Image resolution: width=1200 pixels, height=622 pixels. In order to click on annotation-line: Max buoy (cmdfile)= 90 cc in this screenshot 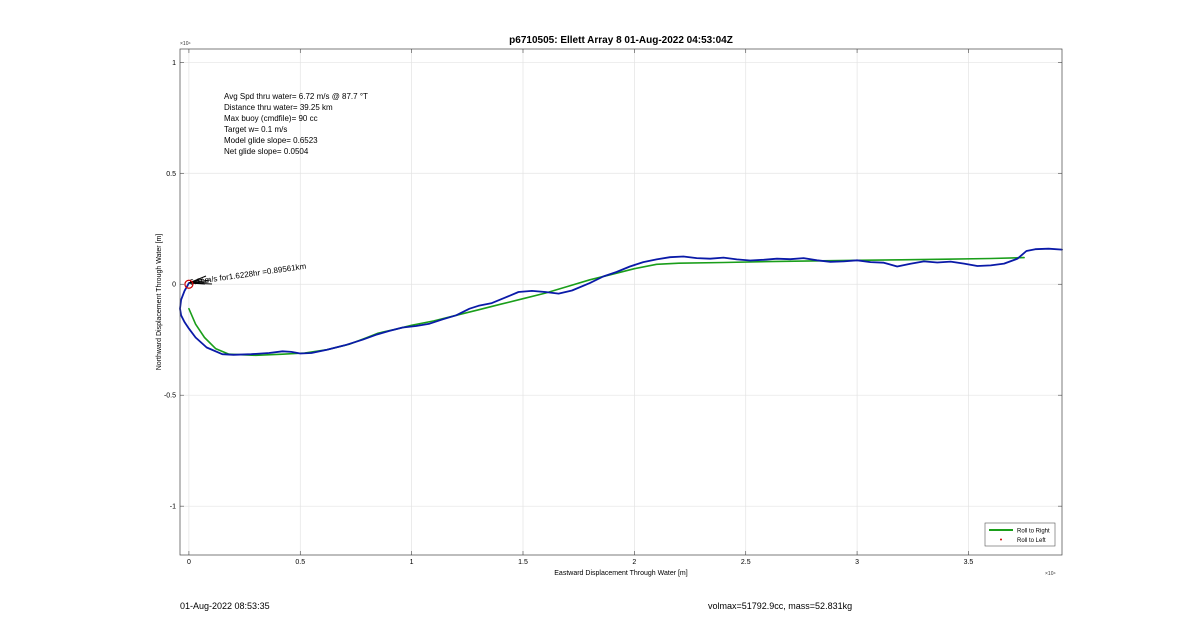, I will do `click(271, 118)`.